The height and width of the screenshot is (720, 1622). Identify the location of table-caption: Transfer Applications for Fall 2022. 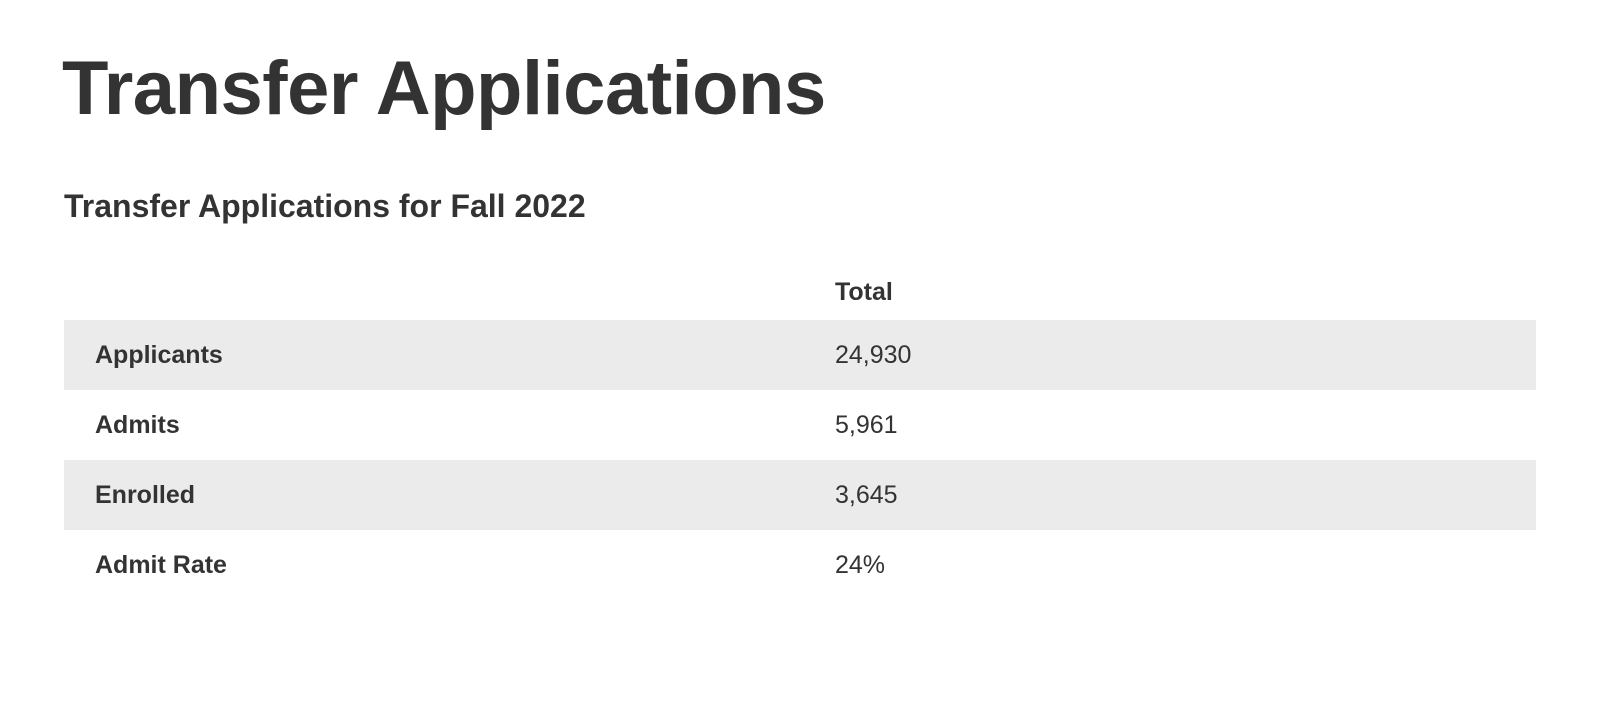
(325, 206).